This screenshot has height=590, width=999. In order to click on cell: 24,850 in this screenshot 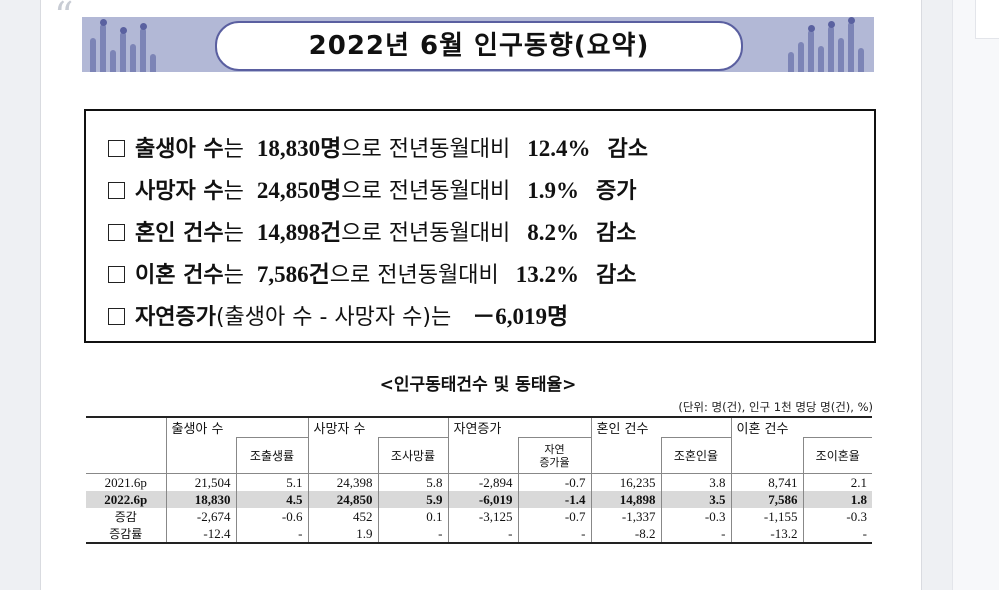, I will do `click(342, 499)`.